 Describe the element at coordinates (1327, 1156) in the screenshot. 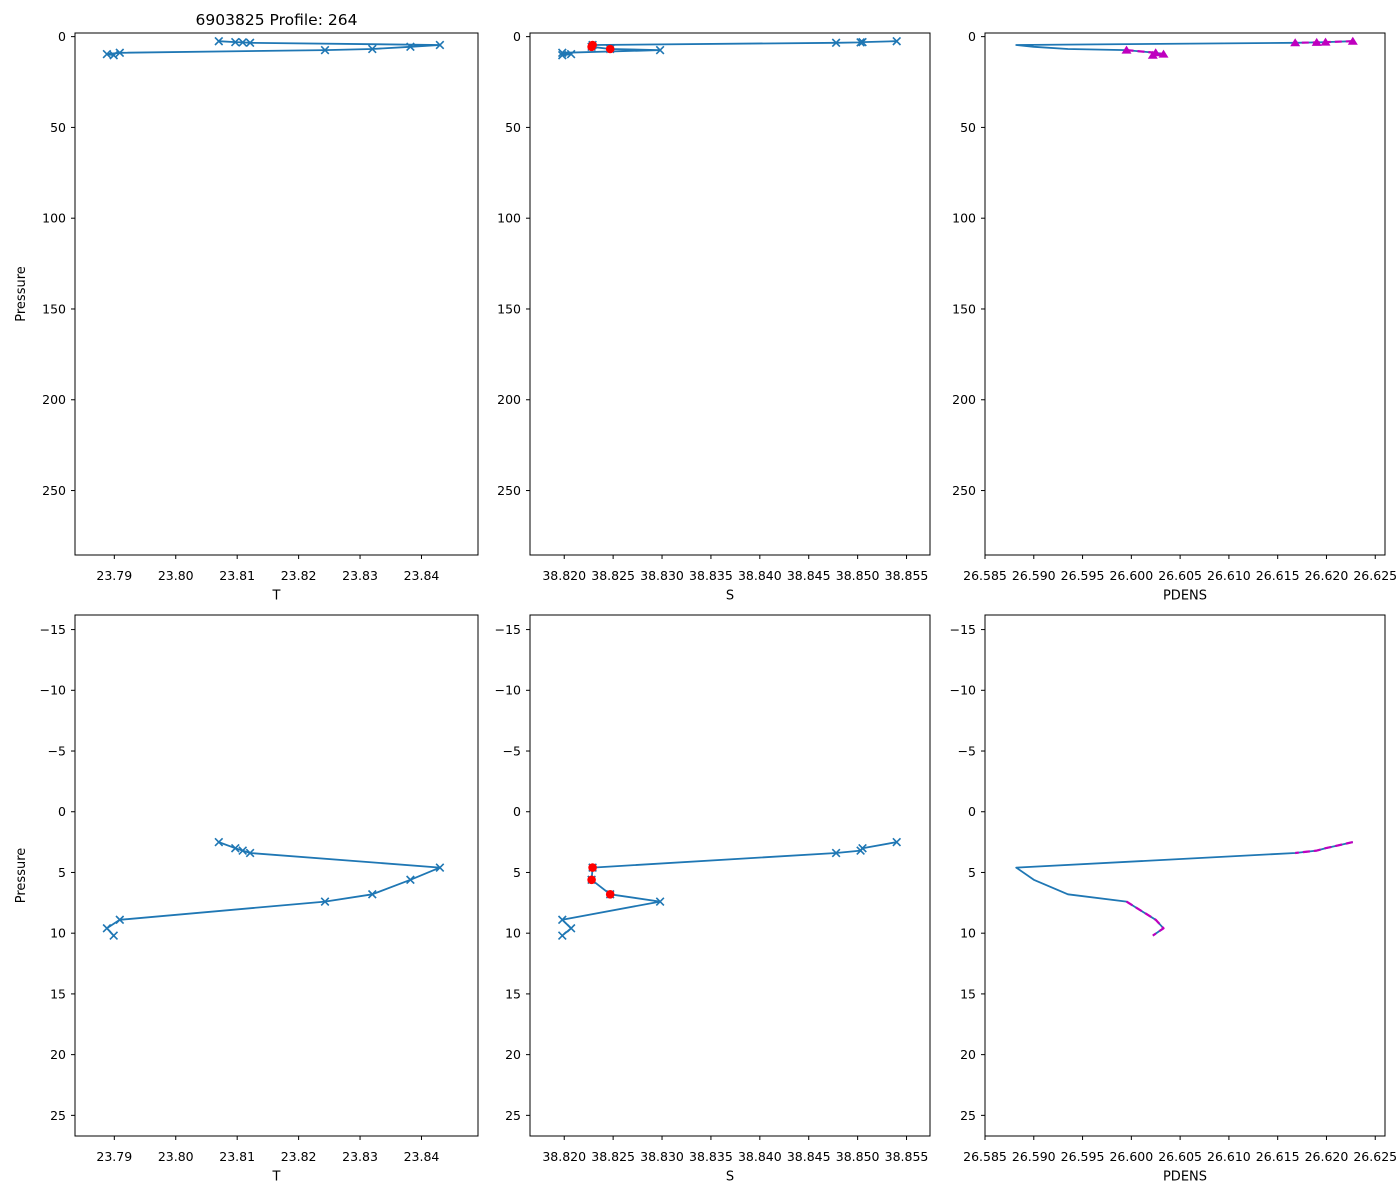

I see `x-tick-label: 26.620` at that location.